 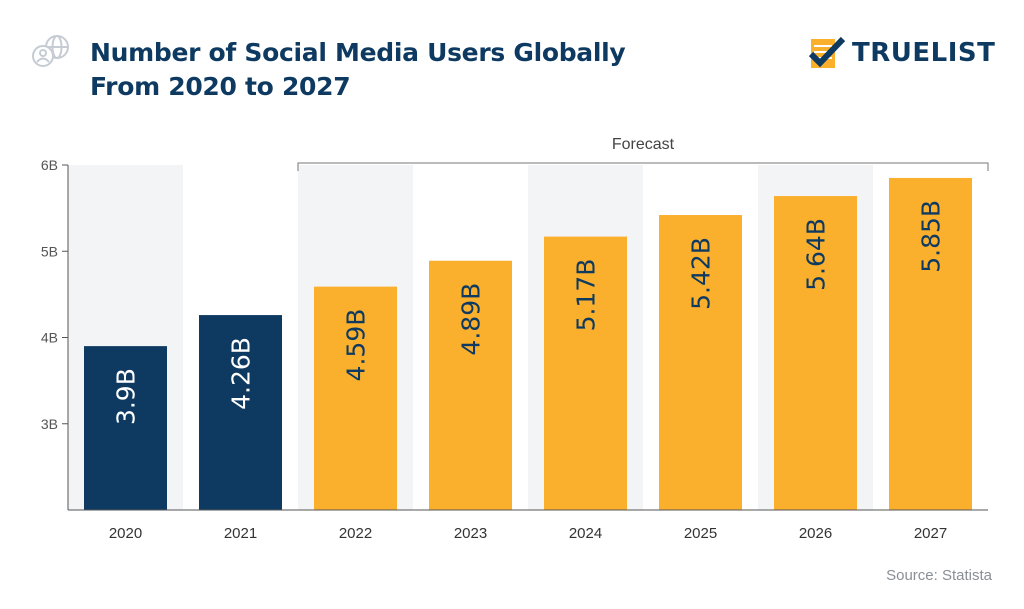 What do you see at coordinates (700, 362) in the screenshot?
I see `bar-2025` at bounding box center [700, 362].